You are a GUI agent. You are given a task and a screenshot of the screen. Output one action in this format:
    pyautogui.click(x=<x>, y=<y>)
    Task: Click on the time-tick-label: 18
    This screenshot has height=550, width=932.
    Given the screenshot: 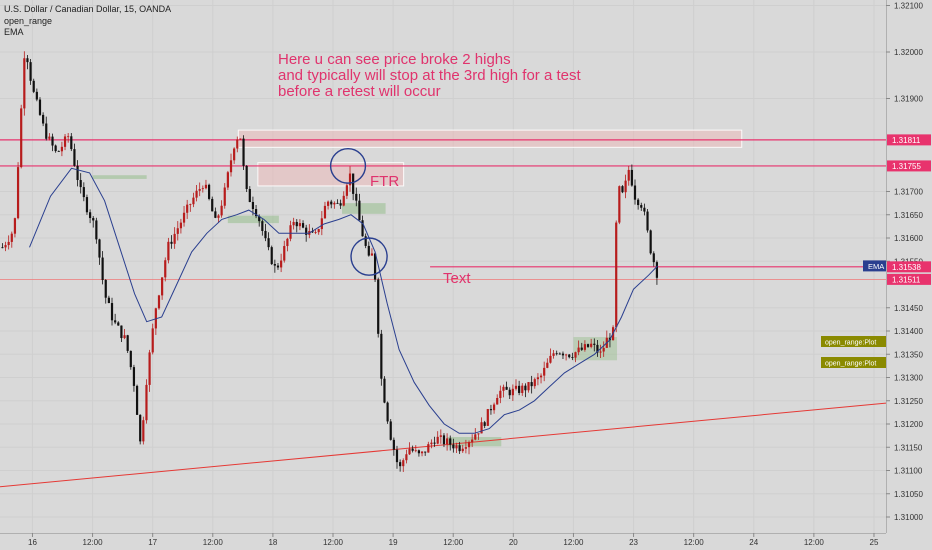 What is the action you would take?
    pyautogui.click(x=272, y=542)
    